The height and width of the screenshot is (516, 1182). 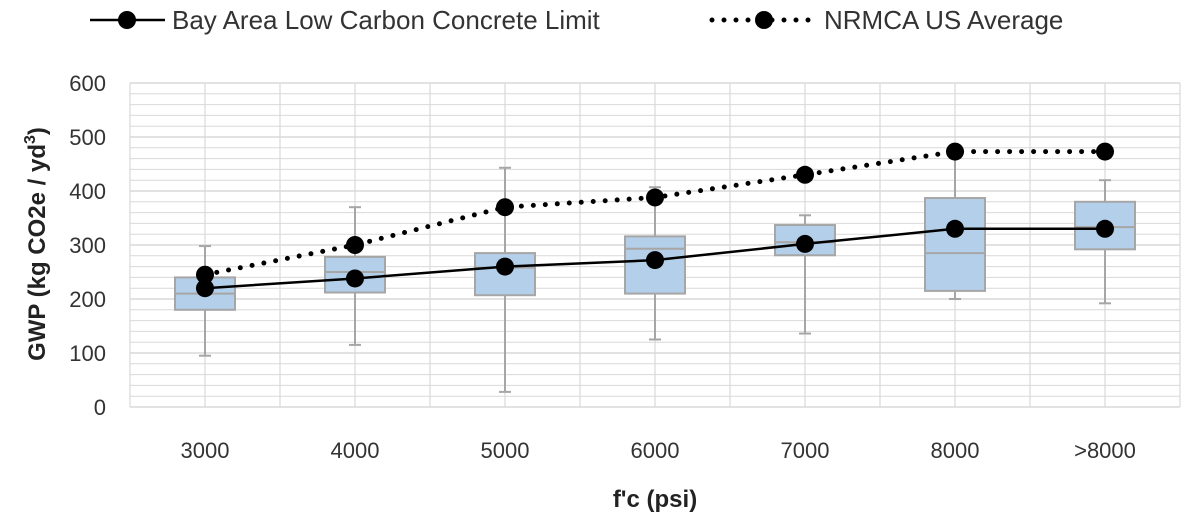 What do you see at coordinates (36, 244) in the screenshot?
I see `y-axis-title: GWP (kg CO2e / yd3)` at bounding box center [36, 244].